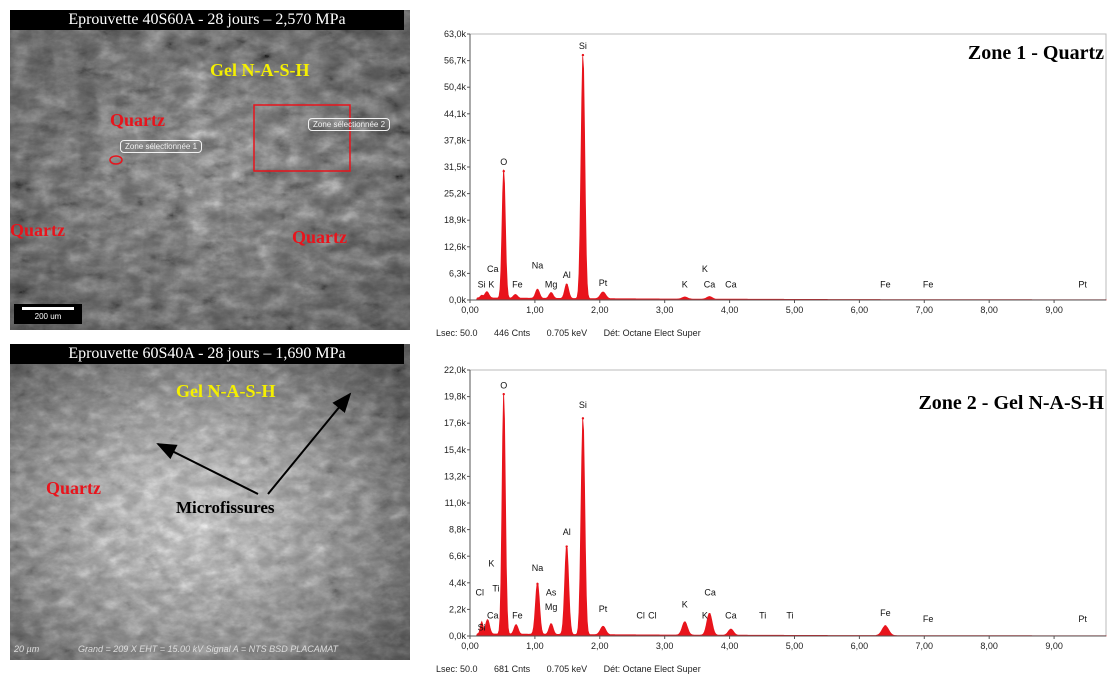  What do you see at coordinates (137, 120) in the screenshot?
I see `label-quartz-top: Quartz` at bounding box center [137, 120].